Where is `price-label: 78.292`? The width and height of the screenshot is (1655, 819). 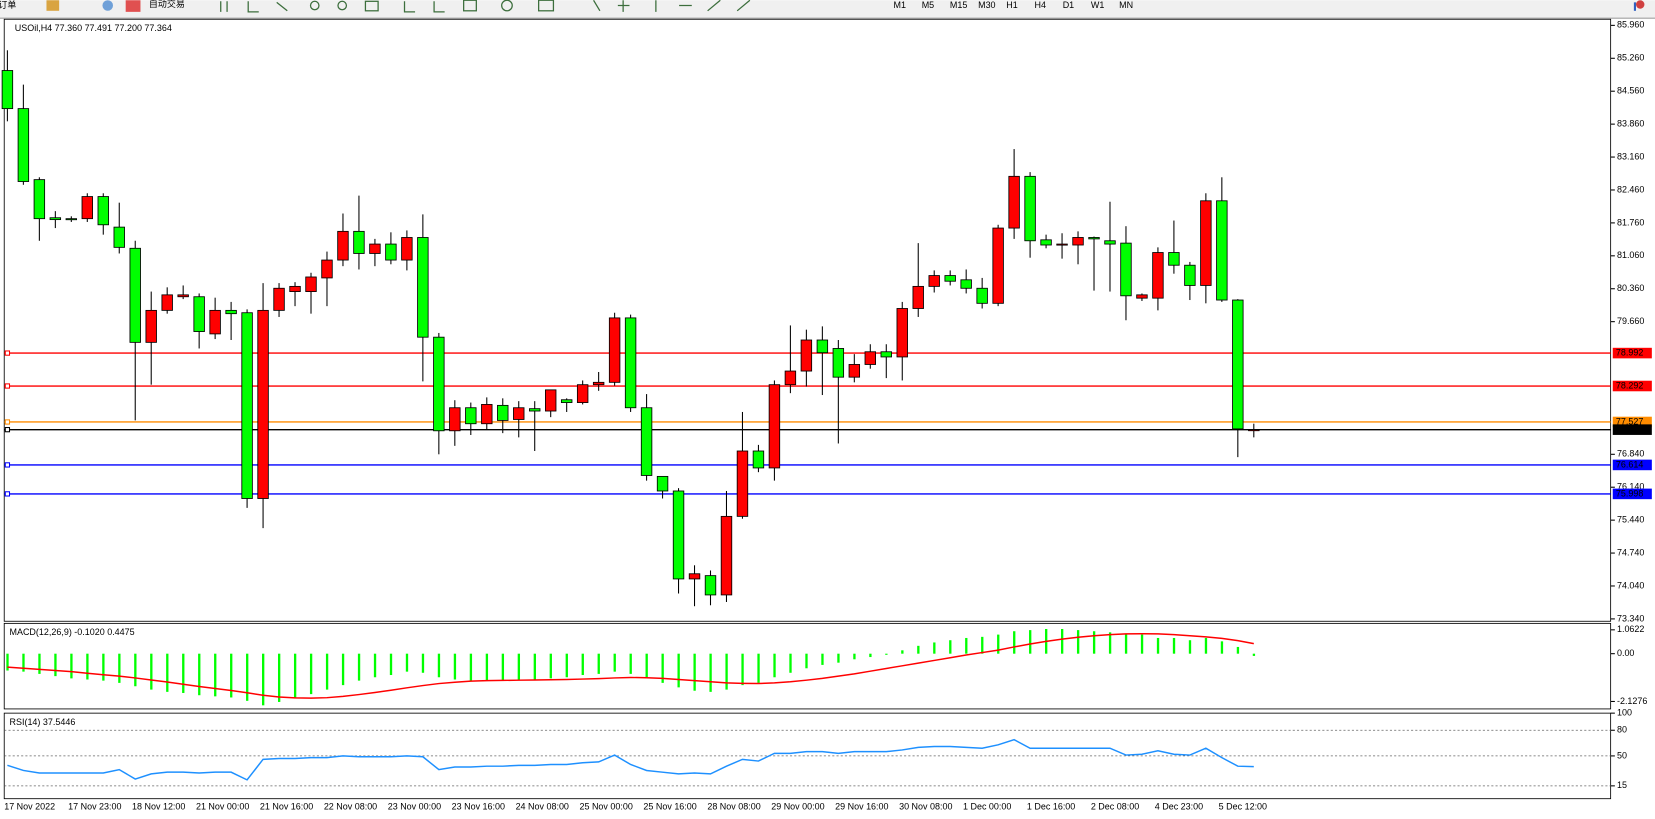
price-label: 78.292 is located at coordinates (1629, 385).